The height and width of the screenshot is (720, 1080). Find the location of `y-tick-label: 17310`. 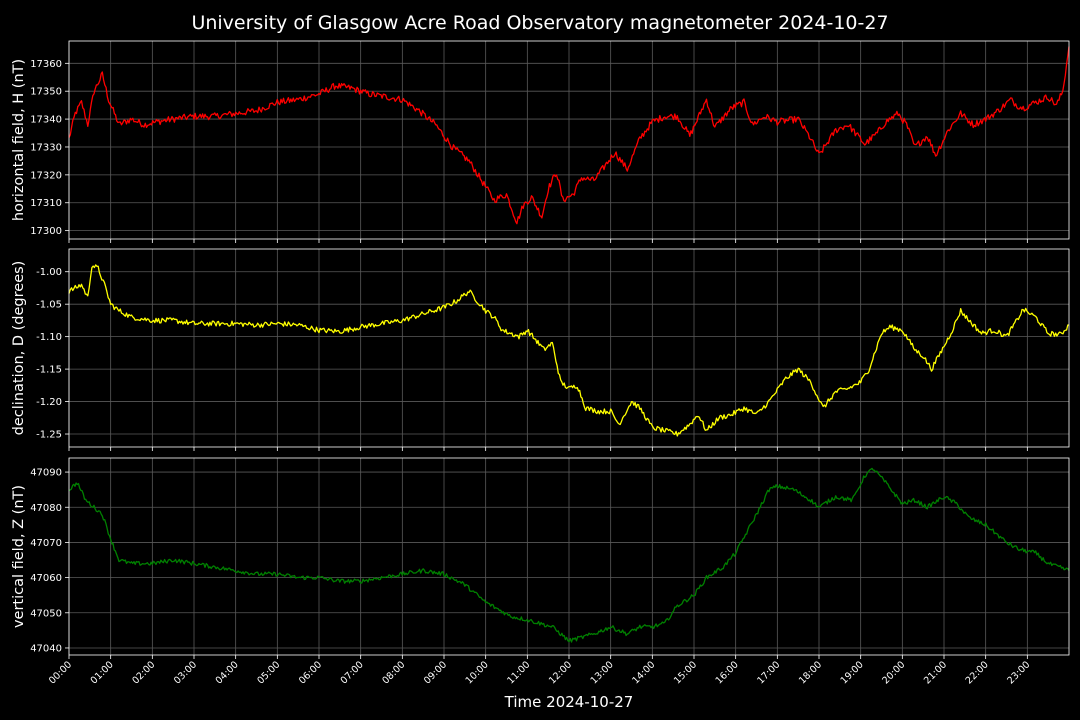

y-tick-label: 17310 is located at coordinates (46, 203).